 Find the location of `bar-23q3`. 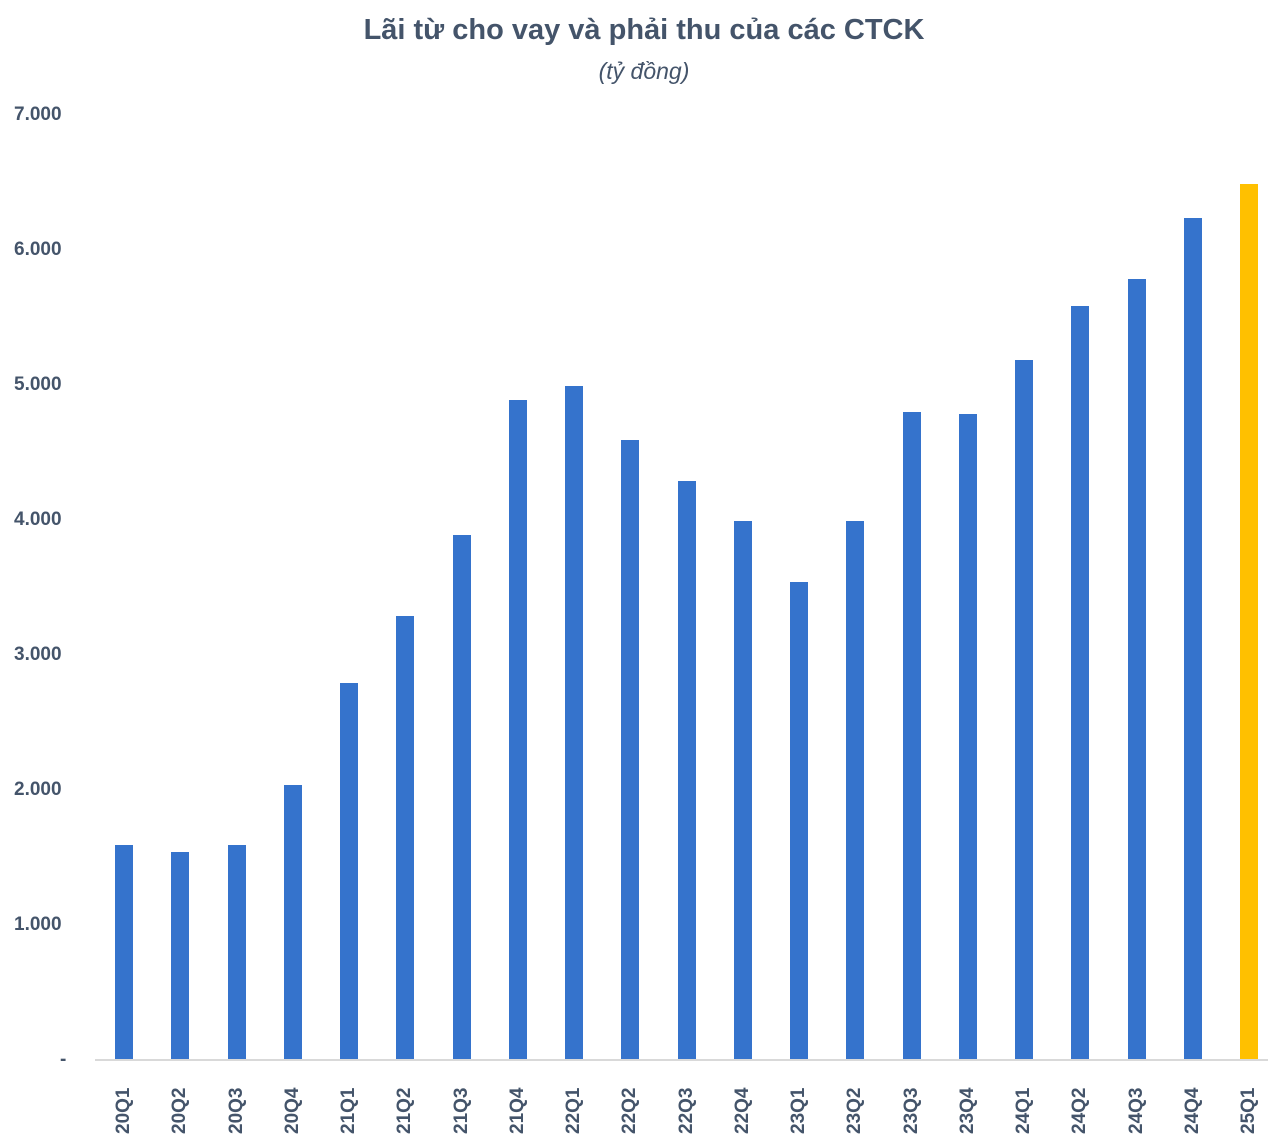

bar-23q3 is located at coordinates (911, 736).